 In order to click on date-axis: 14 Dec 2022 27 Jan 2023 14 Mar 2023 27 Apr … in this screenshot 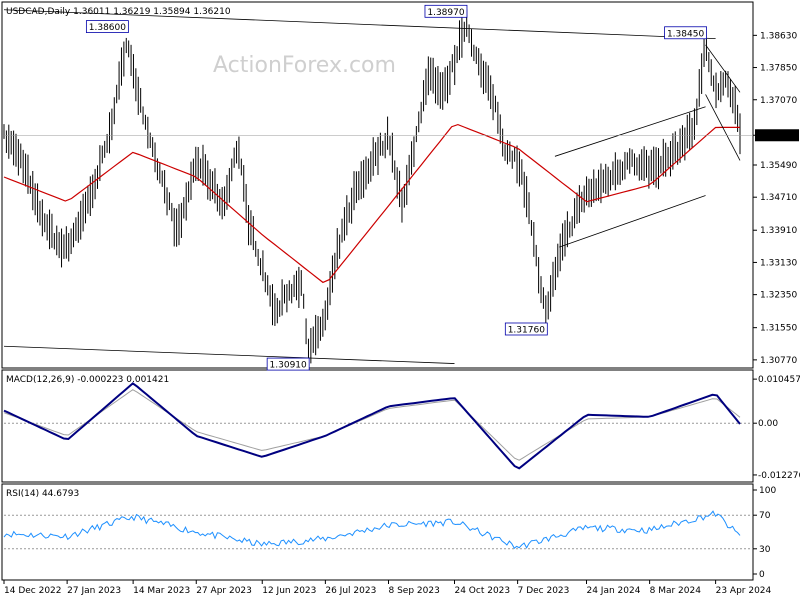, I will do `click(387, 588)`.